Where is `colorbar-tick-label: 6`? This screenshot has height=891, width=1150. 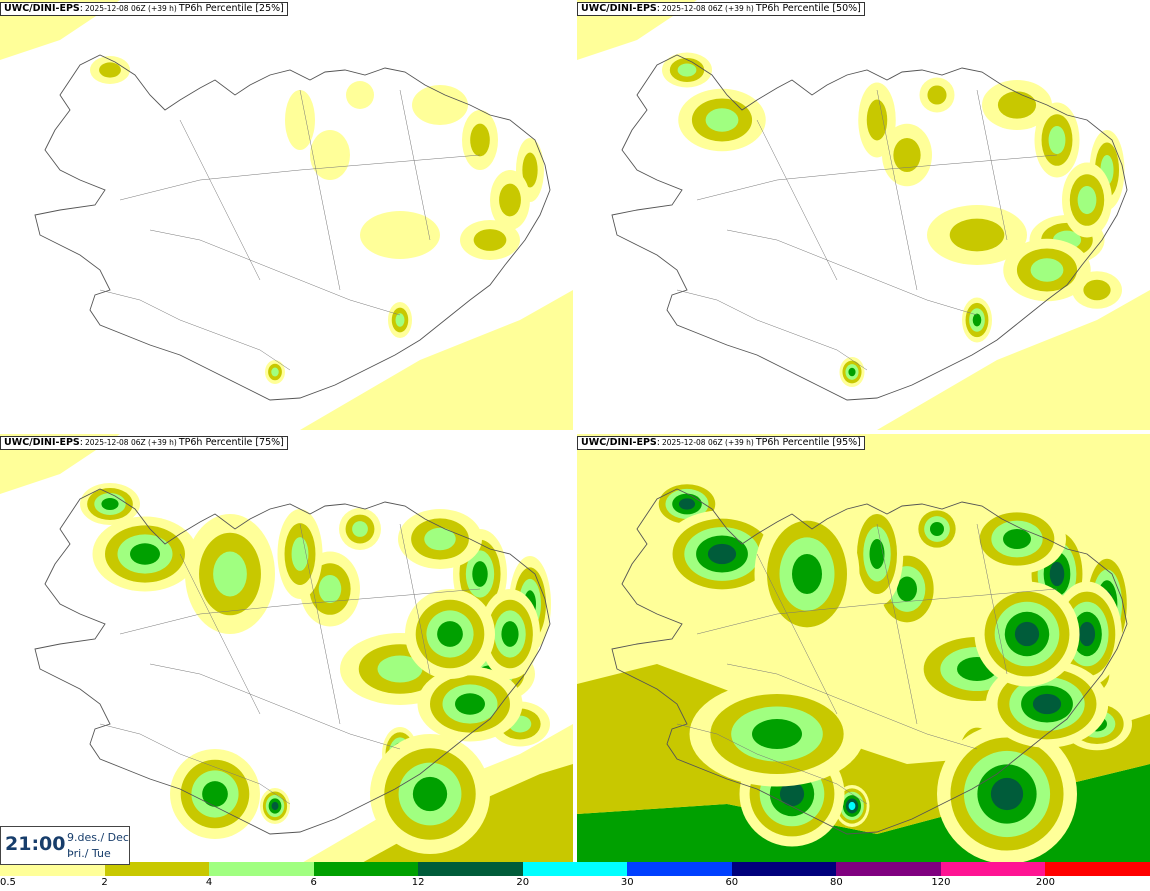 colorbar-tick-label: 6 is located at coordinates (313, 882).